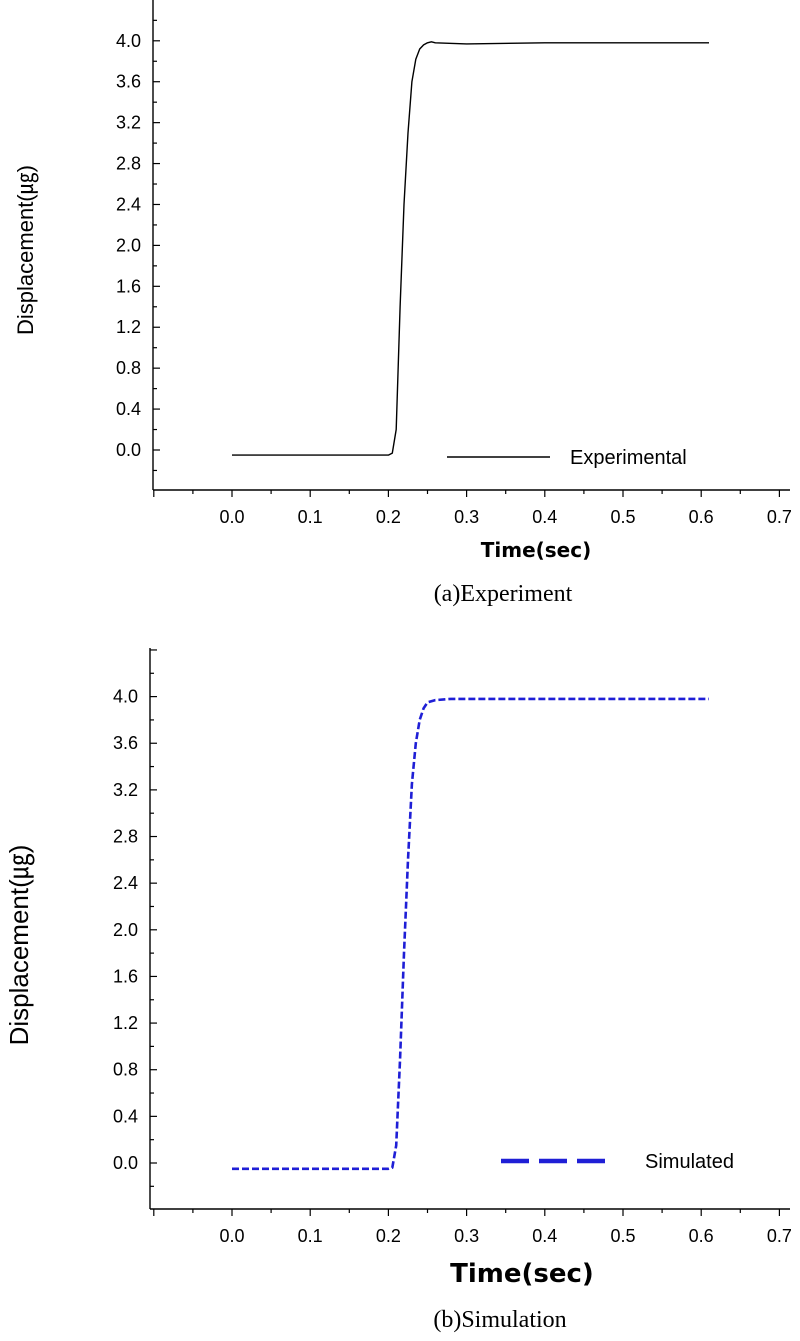 The height and width of the screenshot is (1341, 800). What do you see at coordinates (499, 1320) in the screenshot?
I see `chart-caption: (b)Simulation` at bounding box center [499, 1320].